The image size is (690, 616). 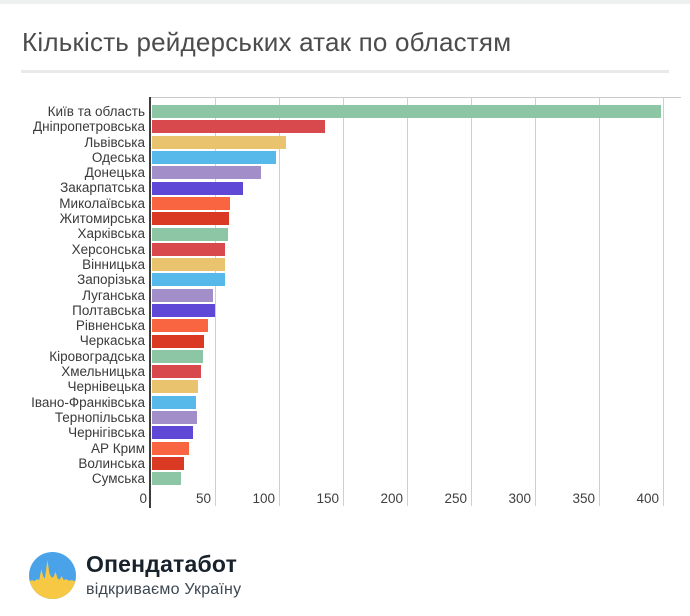 I want to click on chart-row: Полтавська, so click(x=345, y=310).